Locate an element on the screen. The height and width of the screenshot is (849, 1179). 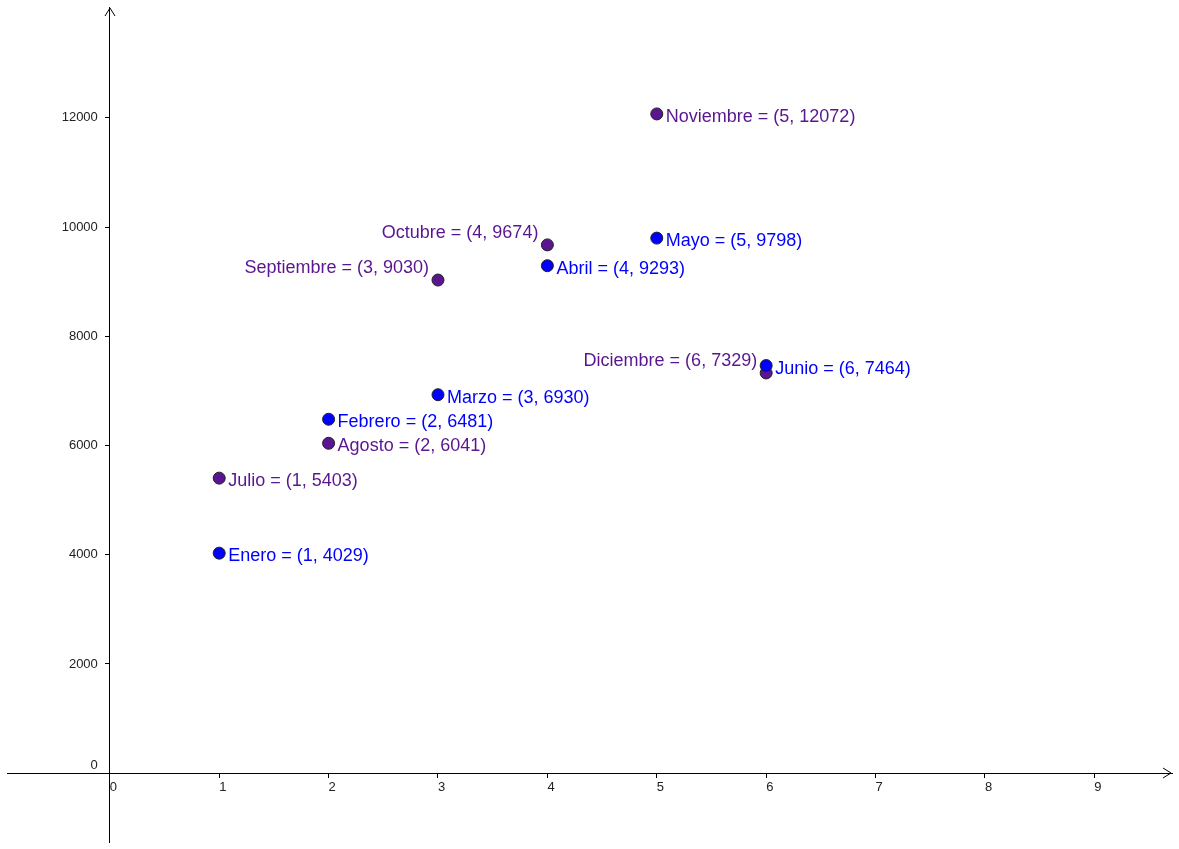
y-tick-label: 0 is located at coordinates (94, 764).